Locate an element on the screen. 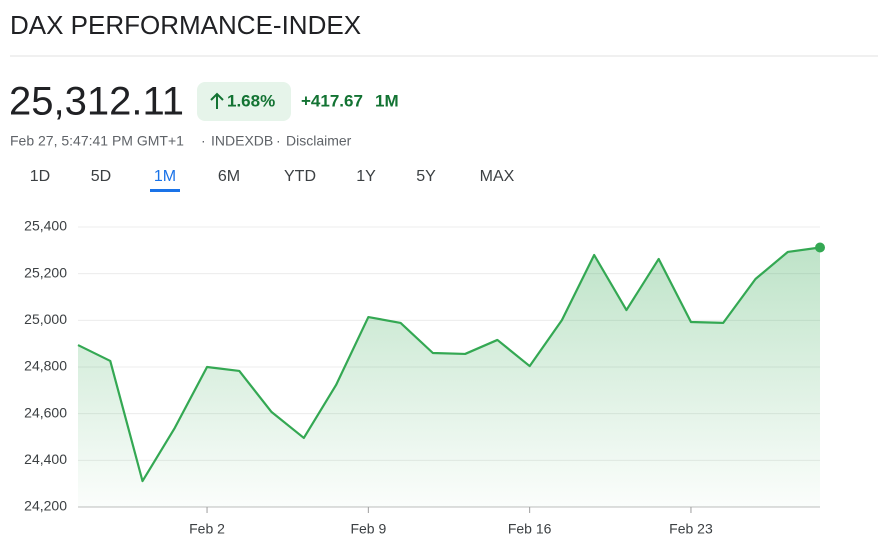 This screenshot has height=545, width=878. x-tick-label: Feb 16 is located at coordinates (530, 529).